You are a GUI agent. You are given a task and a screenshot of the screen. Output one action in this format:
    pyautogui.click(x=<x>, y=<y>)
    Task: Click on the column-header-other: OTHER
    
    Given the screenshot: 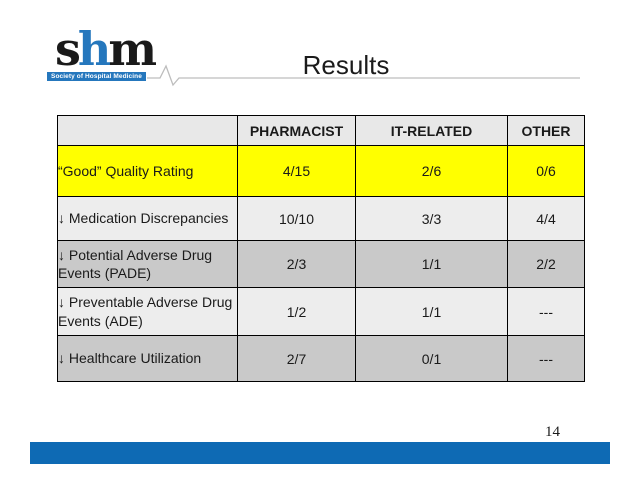 What is the action you would take?
    pyautogui.click(x=546, y=130)
    